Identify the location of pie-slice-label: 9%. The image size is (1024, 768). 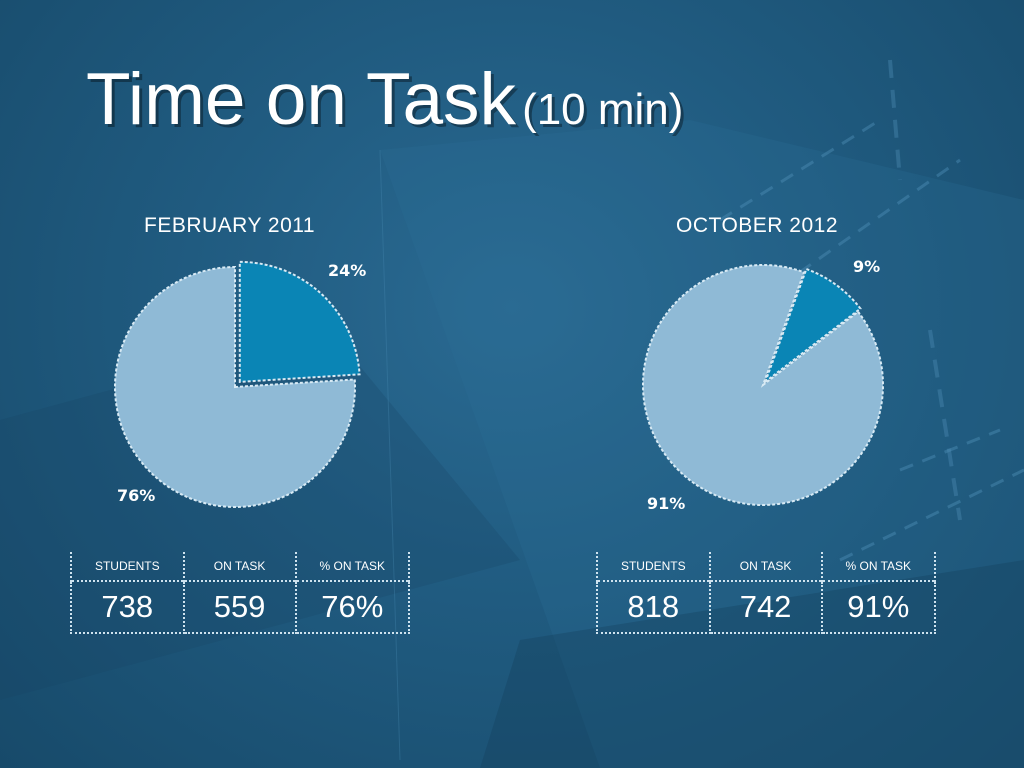
(866, 266).